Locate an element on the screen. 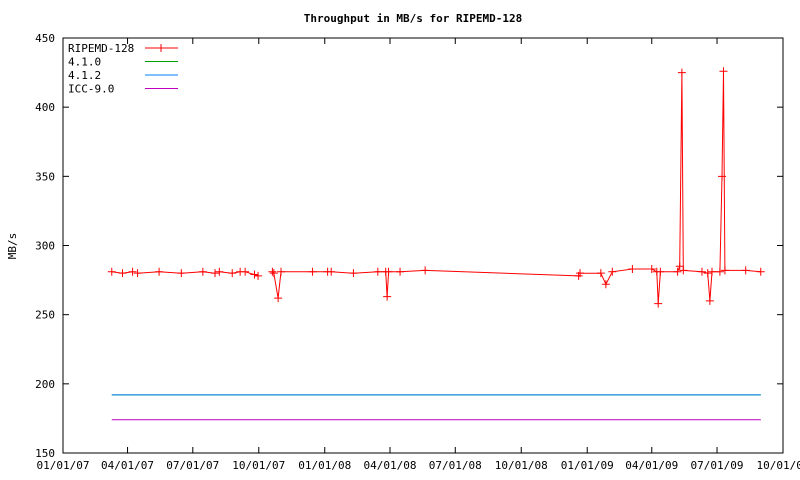  x-tick-label: 07/01/07 is located at coordinates (192, 465).